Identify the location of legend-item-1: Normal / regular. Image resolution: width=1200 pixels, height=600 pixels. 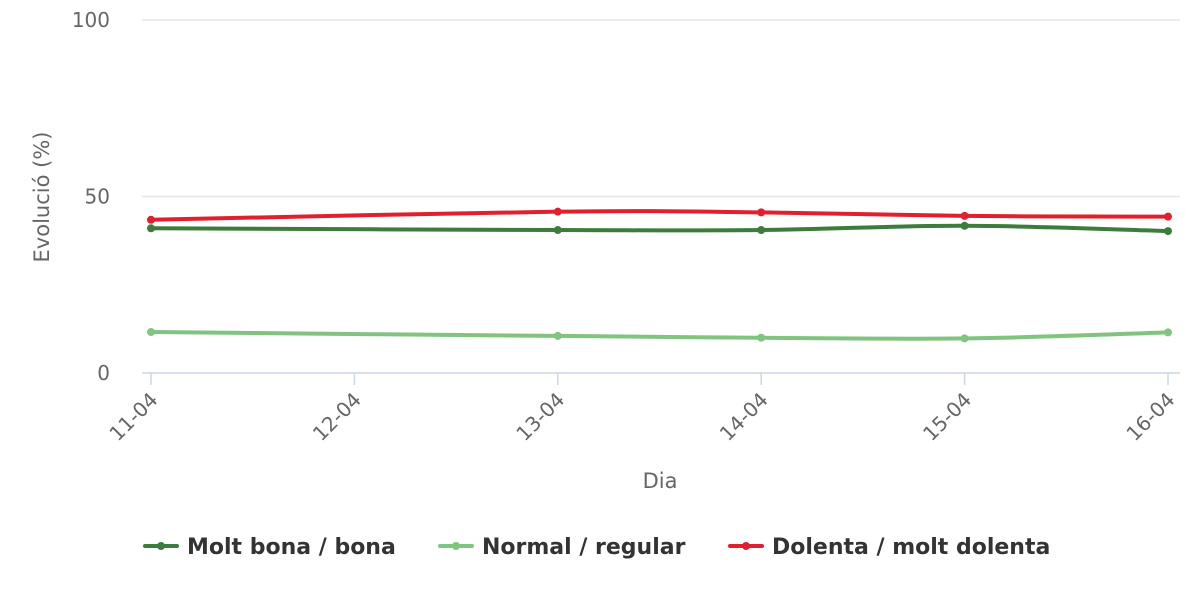
(562, 547).